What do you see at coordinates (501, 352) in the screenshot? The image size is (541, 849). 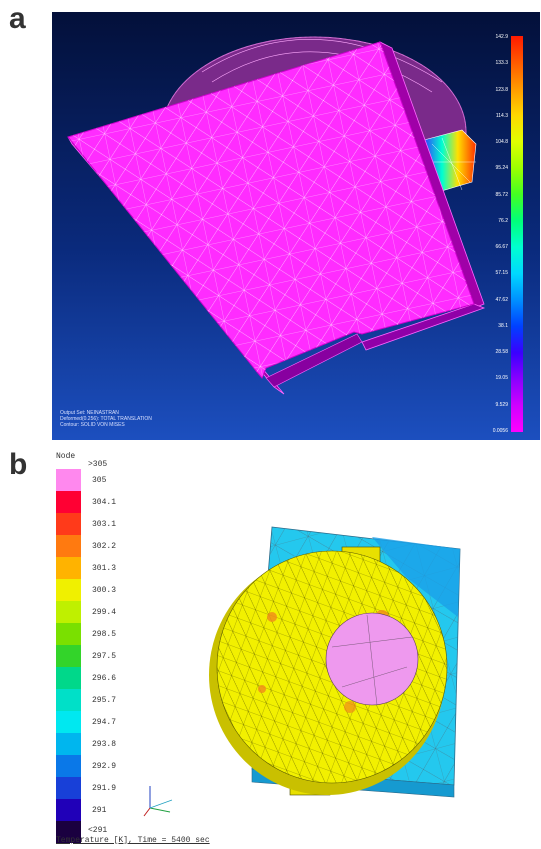 I see `colorbar-tick: 28.58` at bounding box center [501, 352].